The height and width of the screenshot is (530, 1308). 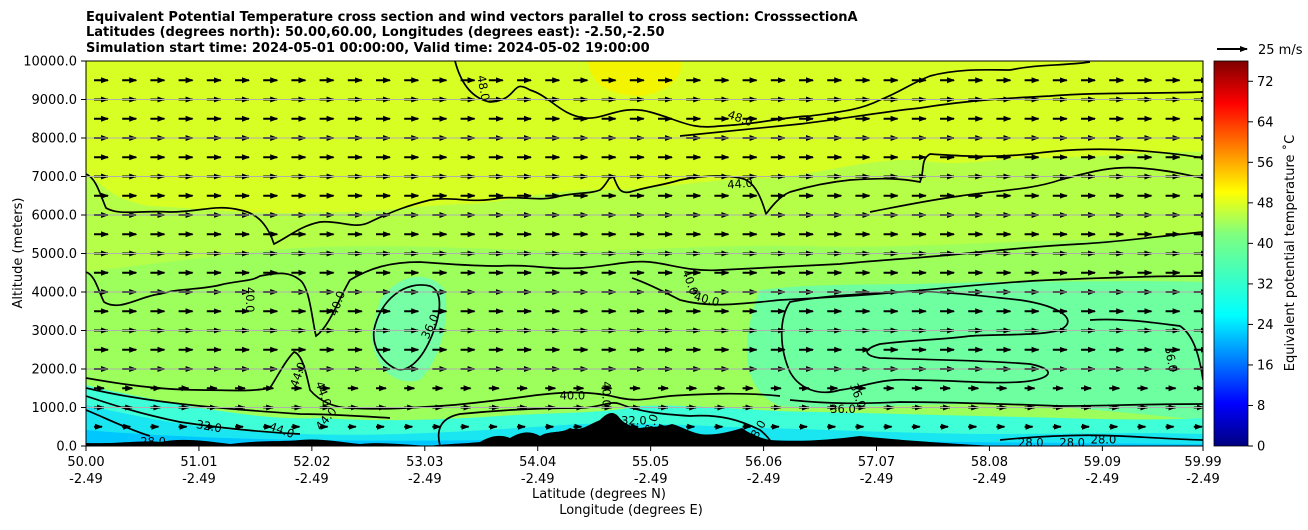 I want to click on contour-28-low-right, so click(x=1101, y=437).